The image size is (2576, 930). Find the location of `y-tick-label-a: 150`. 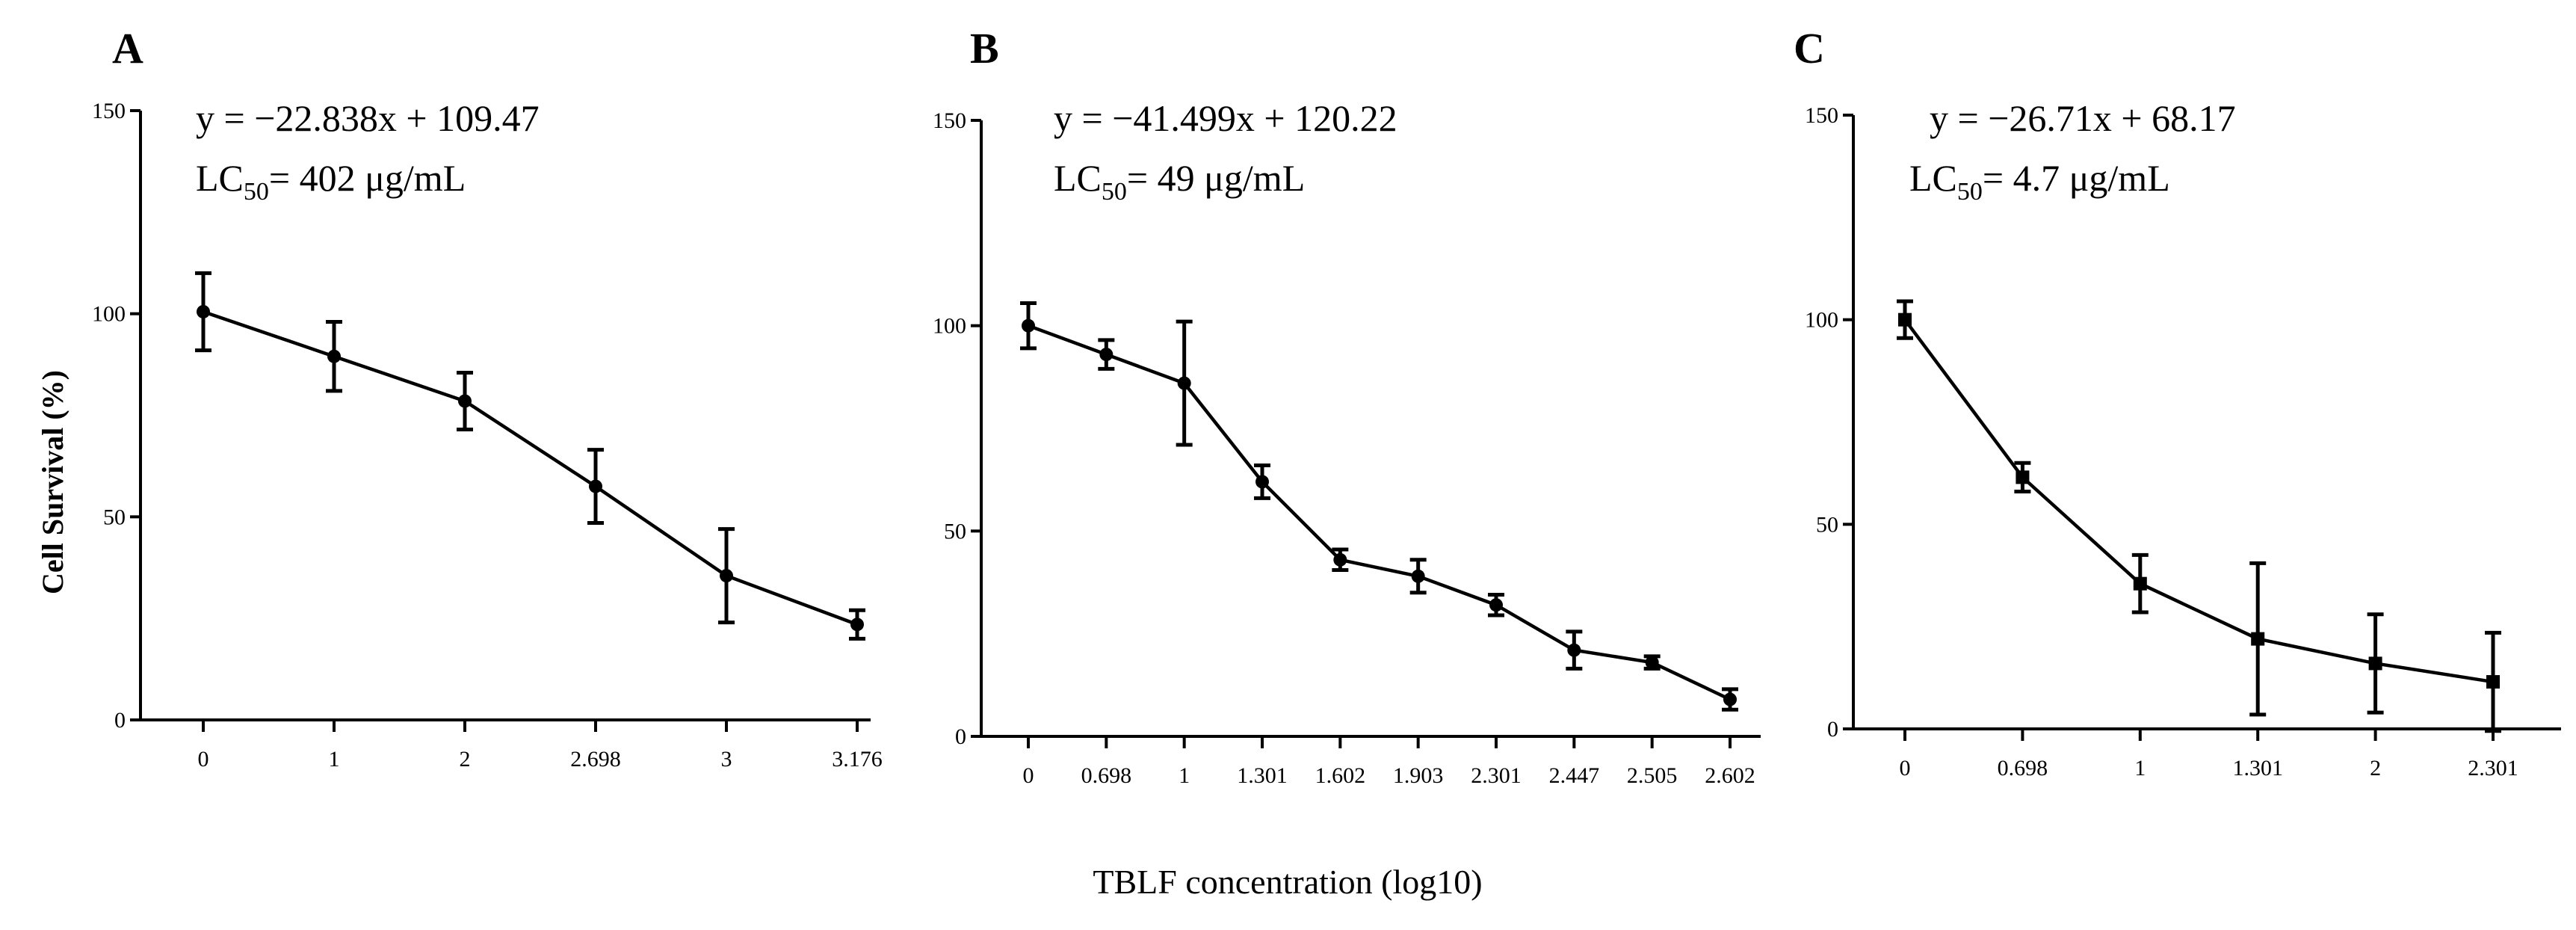

y-tick-label-a: 150 is located at coordinates (109, 111).